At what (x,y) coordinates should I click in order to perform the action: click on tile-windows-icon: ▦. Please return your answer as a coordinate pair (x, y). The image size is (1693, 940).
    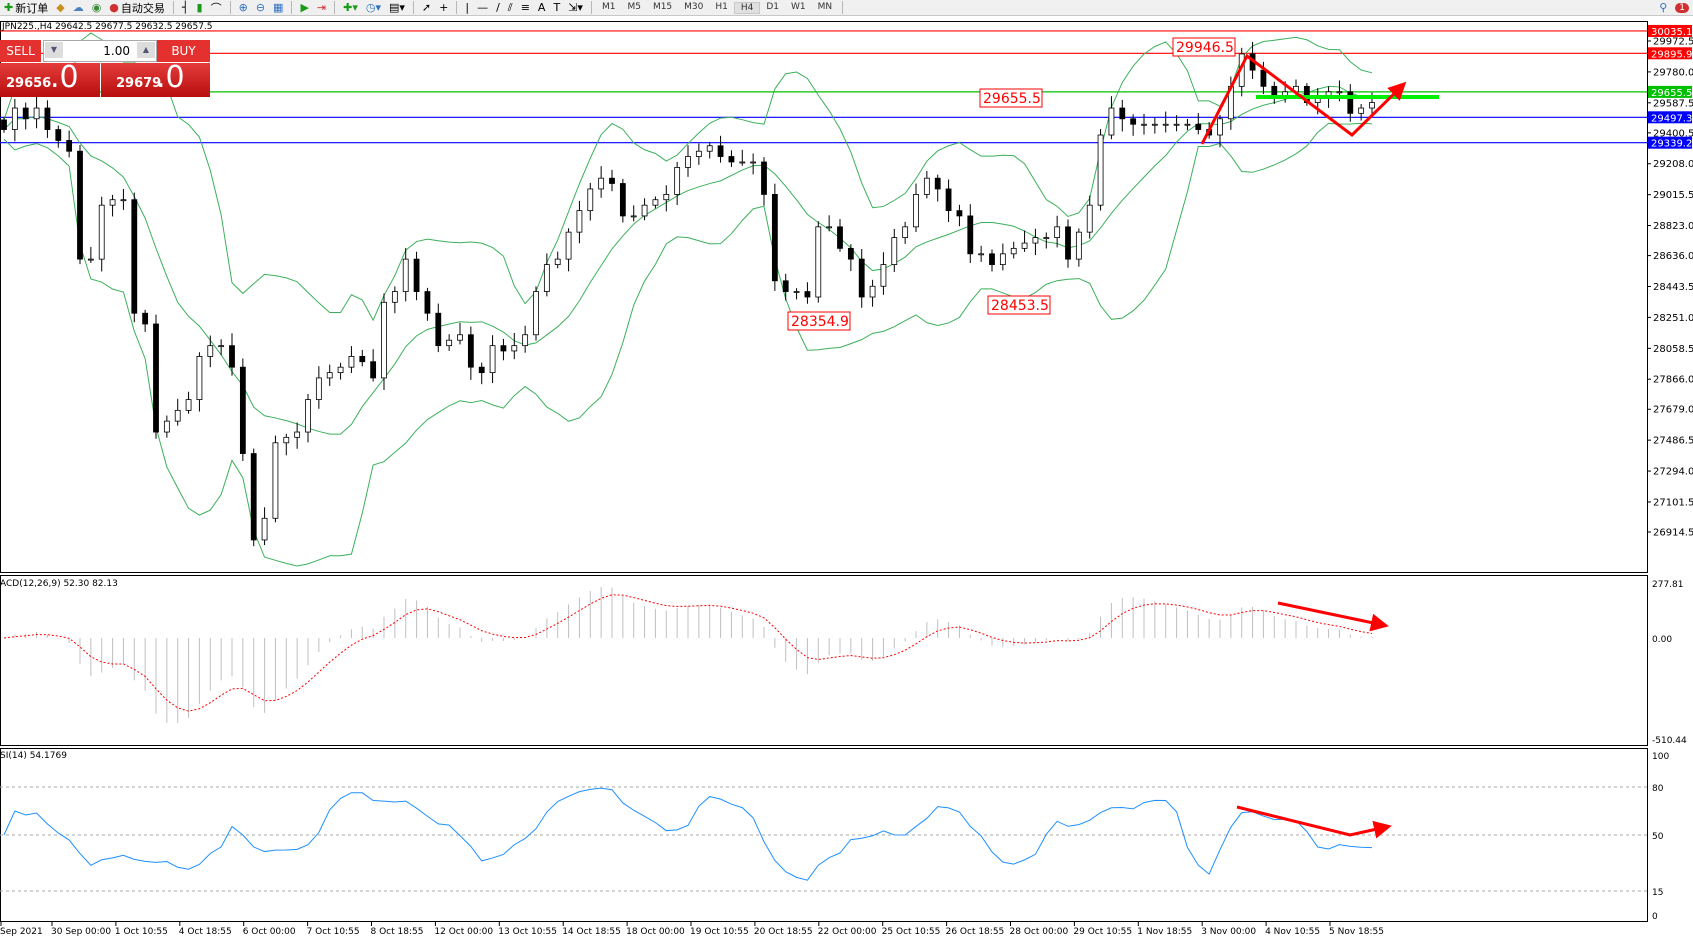
    Looking at the image, I should click on (278, 7).